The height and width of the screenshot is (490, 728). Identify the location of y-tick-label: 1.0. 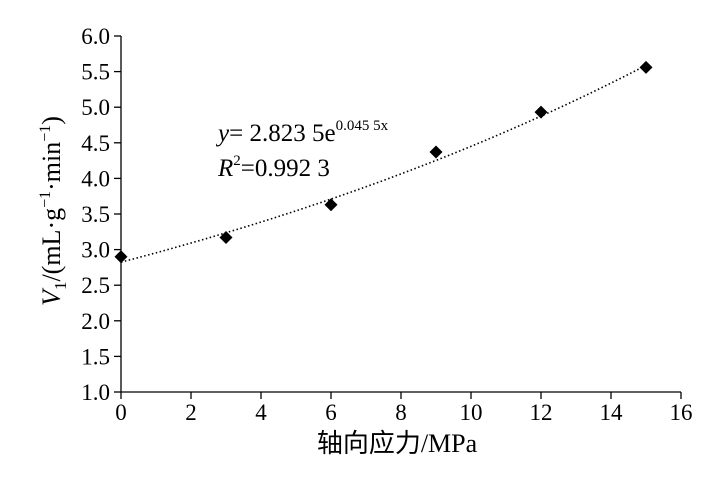
(95, 392).